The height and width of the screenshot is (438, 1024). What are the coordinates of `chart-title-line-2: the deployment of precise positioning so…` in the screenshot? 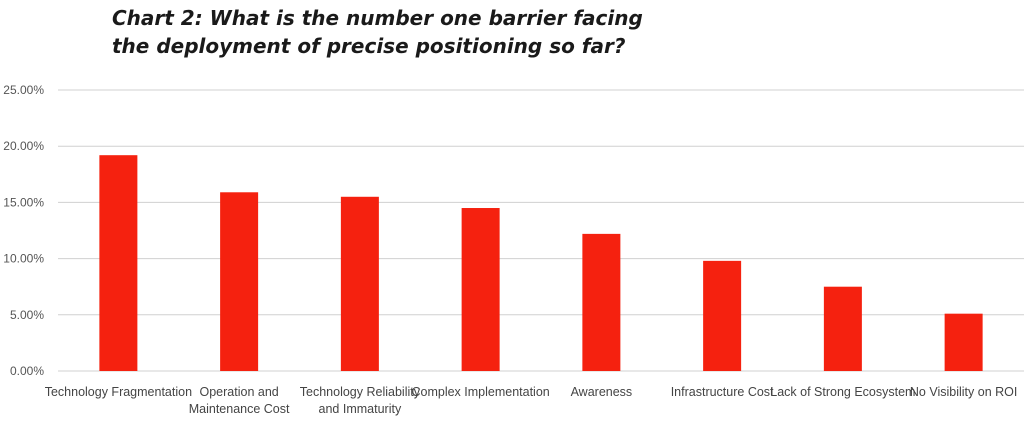 It's located at (369, 46).